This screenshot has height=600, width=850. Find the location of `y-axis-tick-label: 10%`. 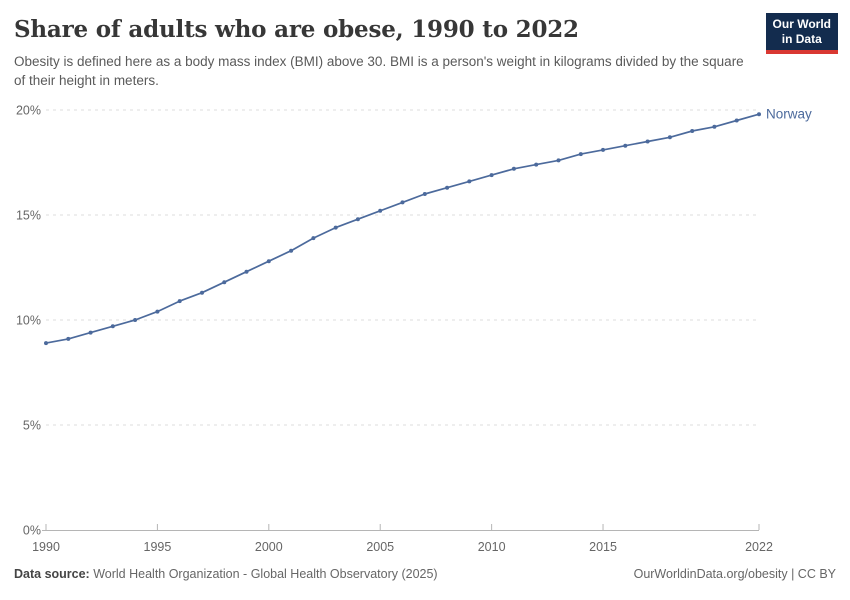

y-axis-tick-label: 10% is located at coordinates (28, 321).